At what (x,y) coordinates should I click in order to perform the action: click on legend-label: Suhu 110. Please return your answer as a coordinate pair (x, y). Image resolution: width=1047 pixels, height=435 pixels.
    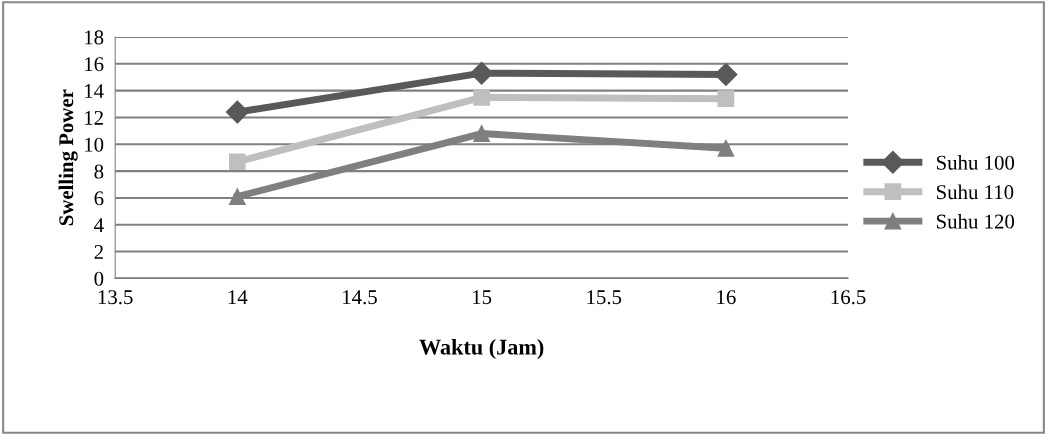
    Looking at the image, I should click on (975, 192).